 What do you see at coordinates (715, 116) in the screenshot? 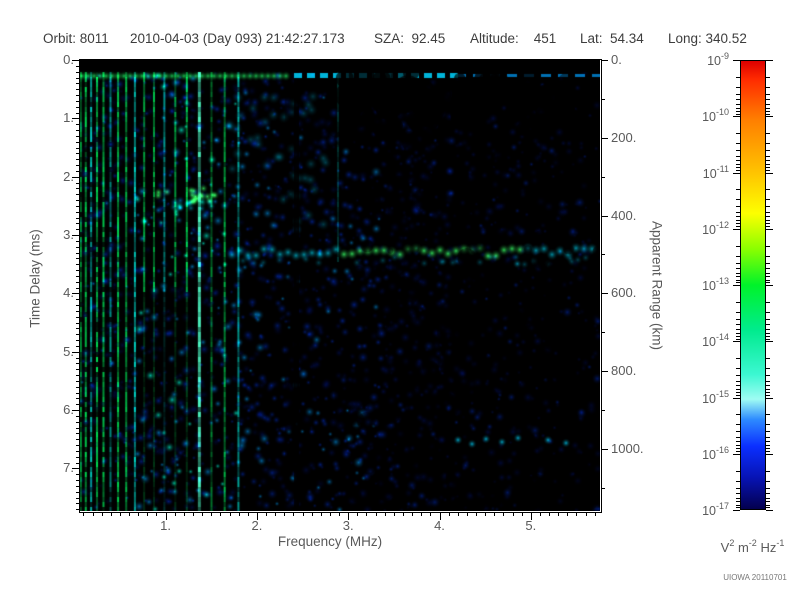
I see `colorbar-label-10e-10: 10-10` at bounding box center [715, 116].